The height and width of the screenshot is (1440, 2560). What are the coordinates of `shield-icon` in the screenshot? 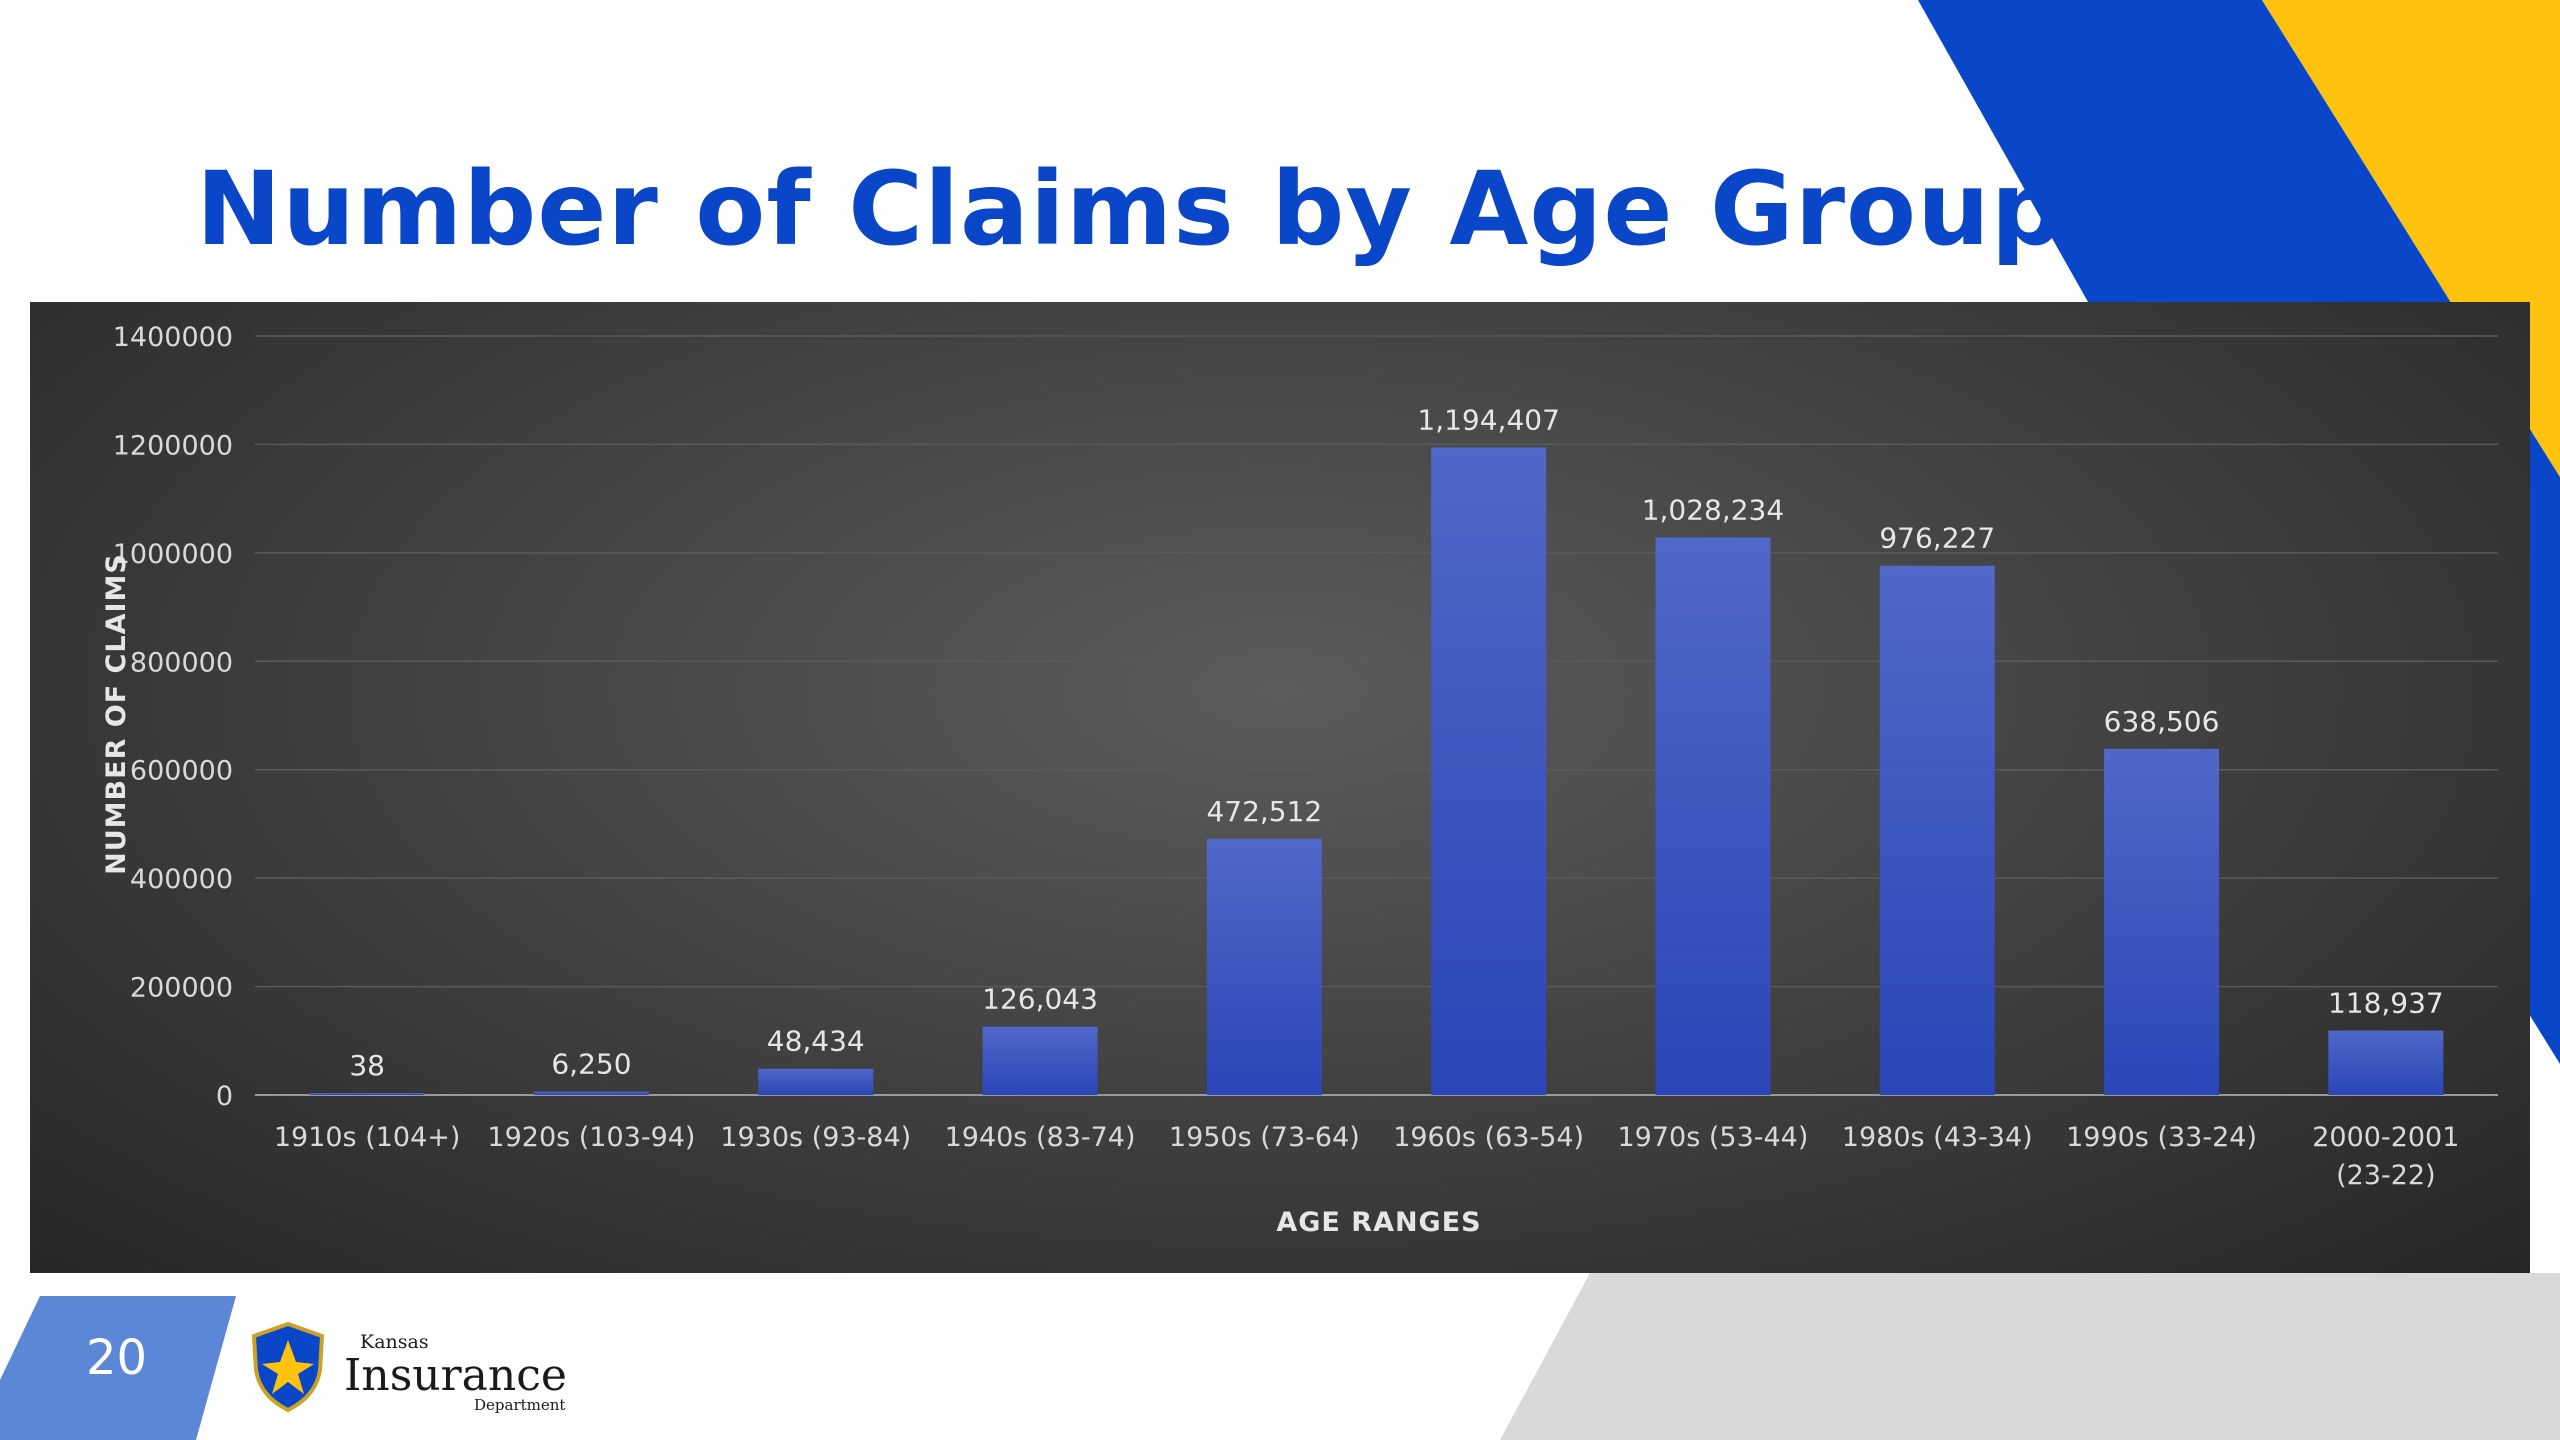 It's located at (288, 1367).